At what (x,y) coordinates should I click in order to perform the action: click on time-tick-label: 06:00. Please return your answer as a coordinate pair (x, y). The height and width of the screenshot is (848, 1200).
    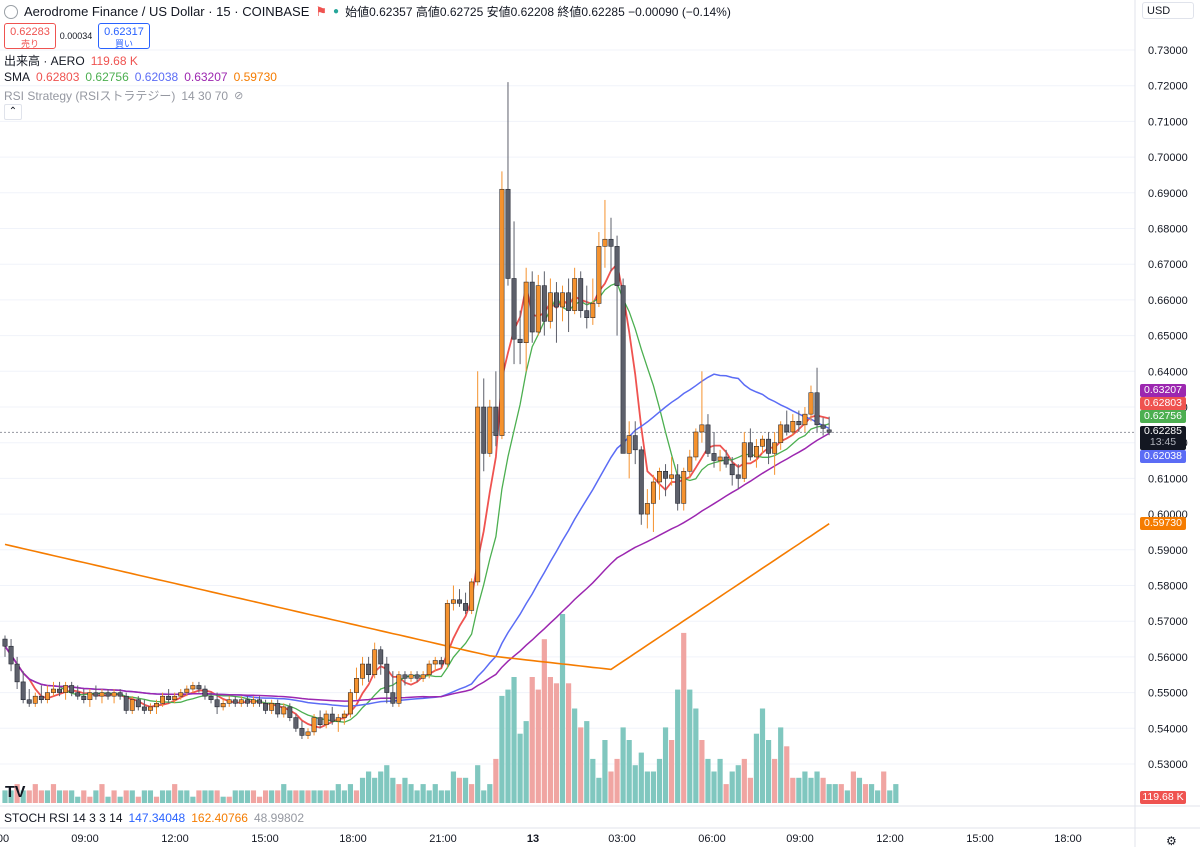
    Looking at the image, I should click on (712, 839).